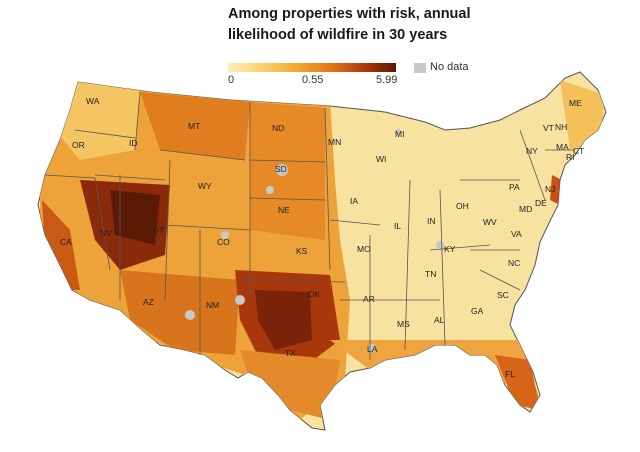 Image resolution: width=640 pixels, height=452 pixels. I want to click on state-label: CO, so click(223, 242).